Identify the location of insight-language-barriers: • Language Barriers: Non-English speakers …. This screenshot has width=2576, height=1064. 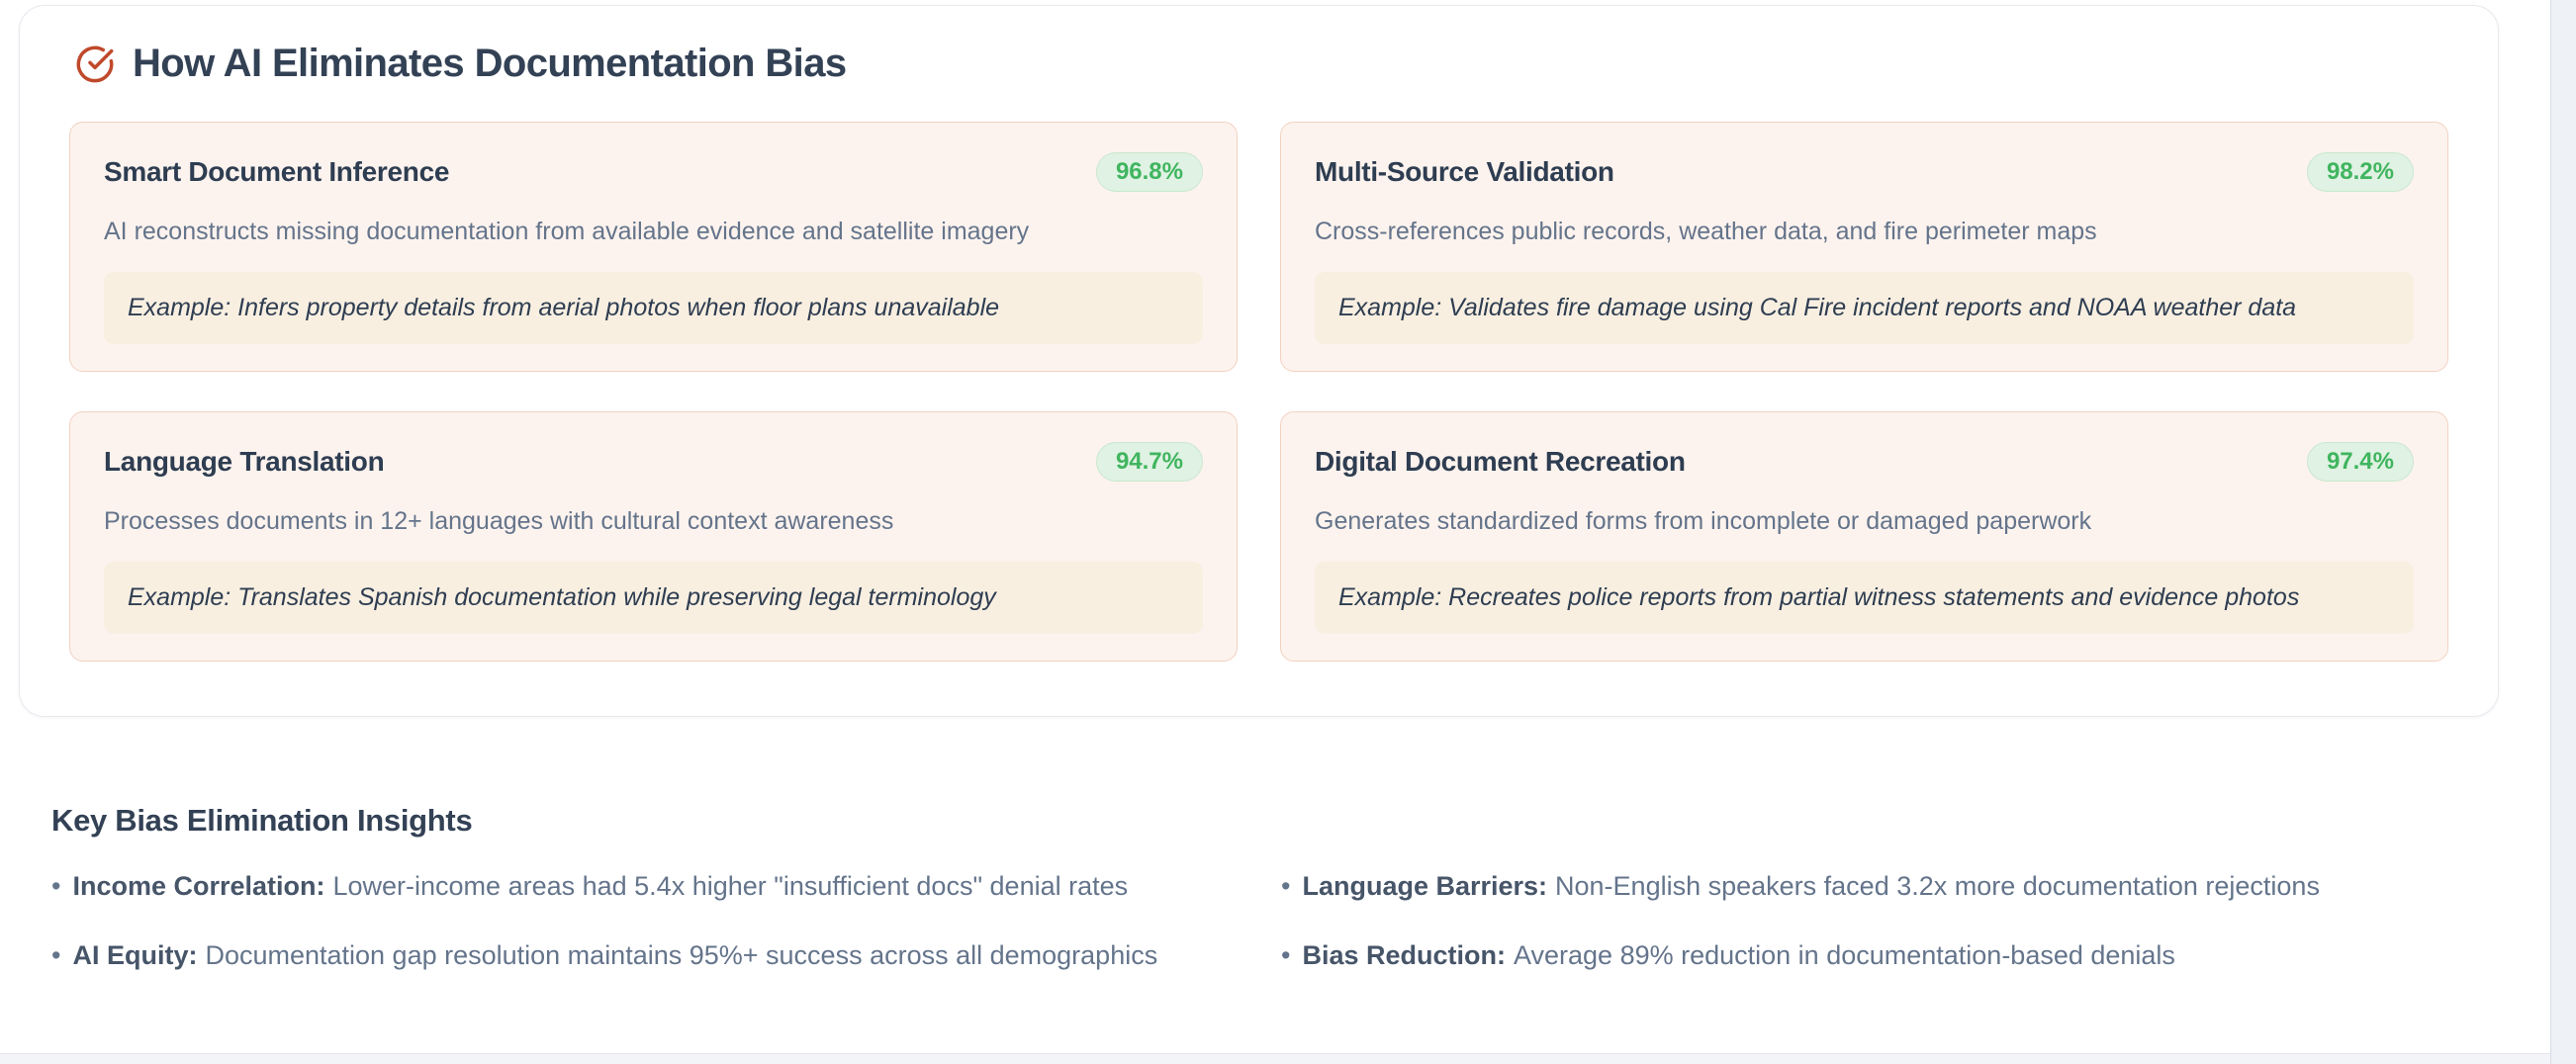
(1873, 887).